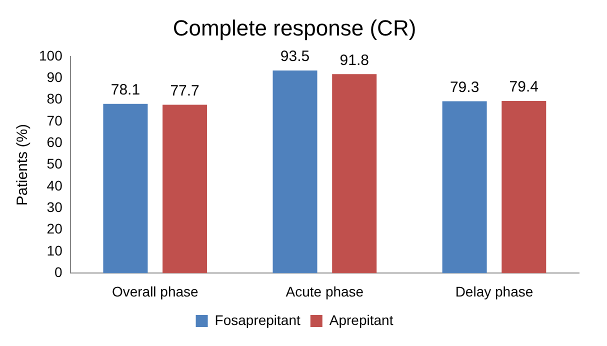  What do you see at coordinates (54, 120) in the screenshot?
I see `y-tick-label: 70` at bounding box center [54, 120].